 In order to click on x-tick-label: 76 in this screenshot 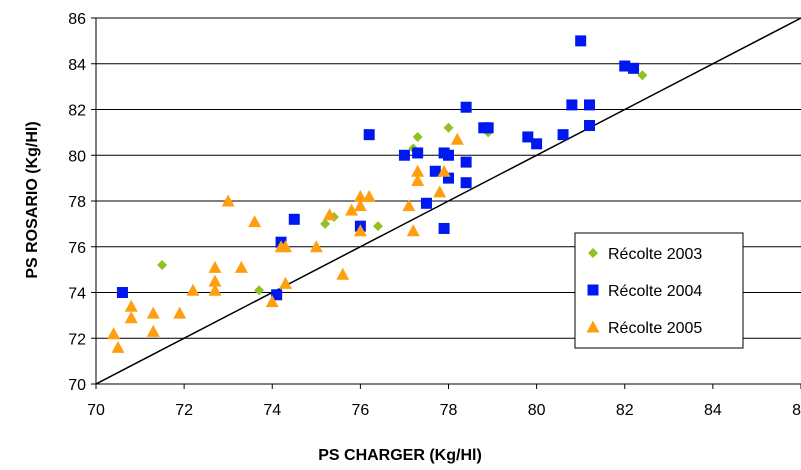, I will do `click(360, 410)`.